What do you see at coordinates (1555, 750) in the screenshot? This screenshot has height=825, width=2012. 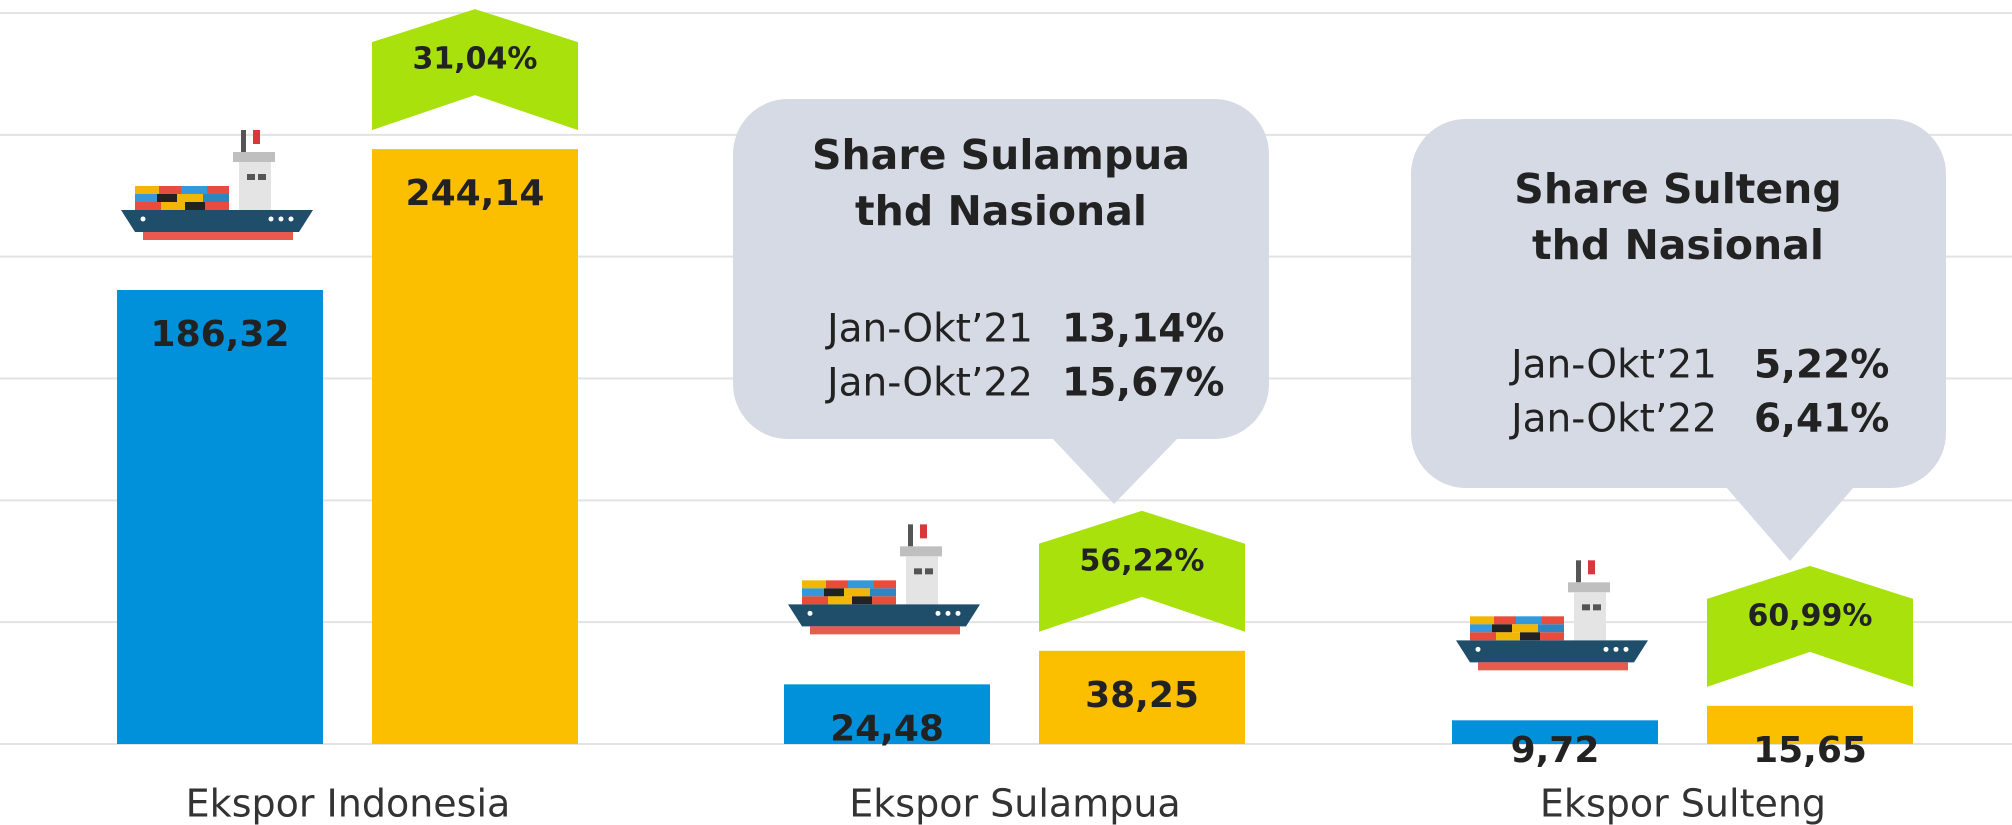 I see `value-label: 9,72` at bounding box center [1555, 750].